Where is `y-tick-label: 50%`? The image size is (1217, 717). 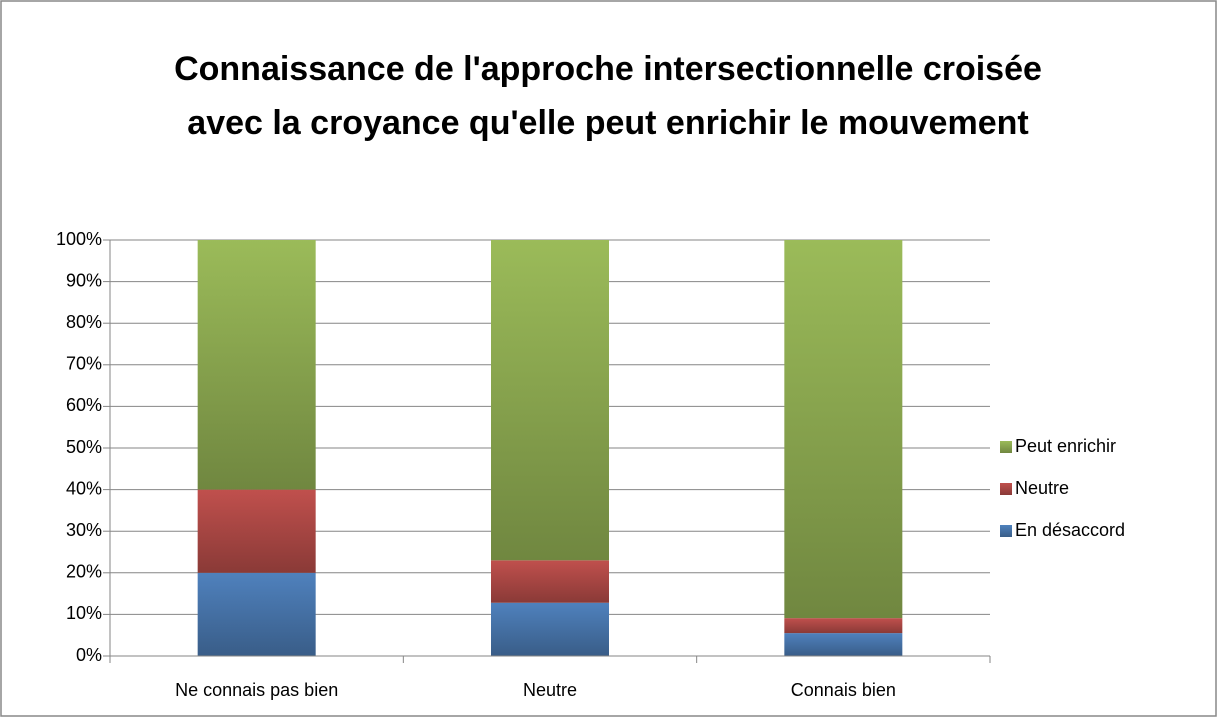
y-tick-label: 50% is located at coordinates (84, 447).